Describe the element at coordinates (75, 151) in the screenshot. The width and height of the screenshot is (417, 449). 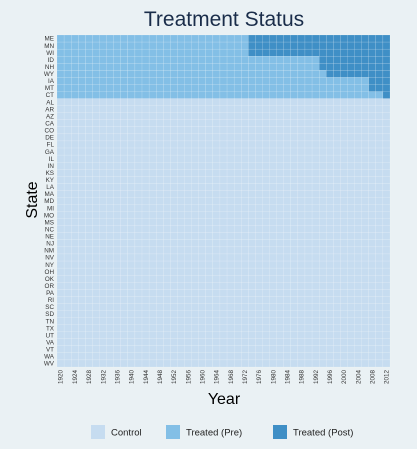
I see `heatmap-cell-GA-1924` at that location.